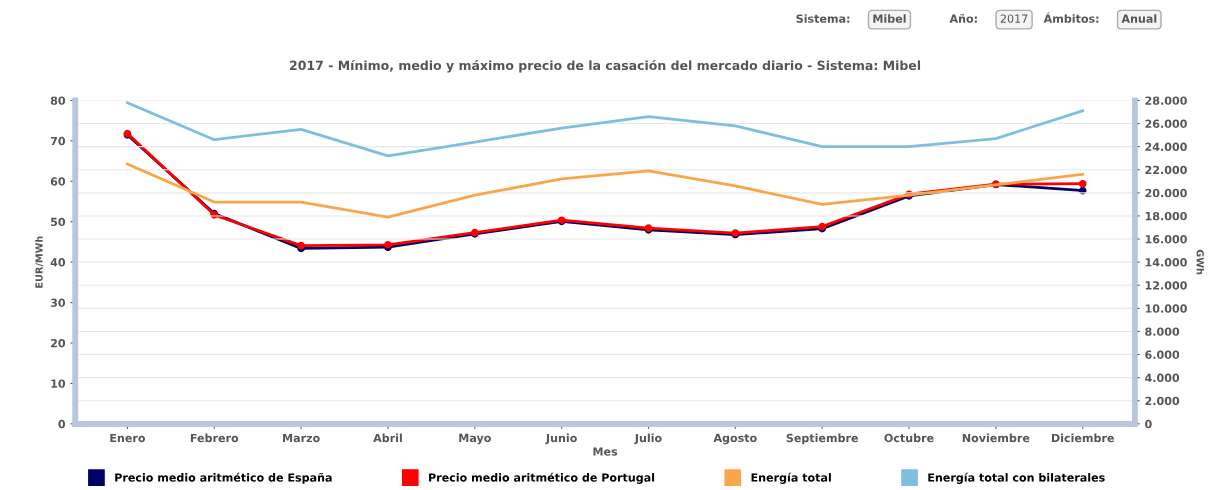 Image resolution: width=1215 pixels, height=490 pixels. Describe the element at coordinates (889, 18) in the screenshot. I see `text: Mibel` at that location.